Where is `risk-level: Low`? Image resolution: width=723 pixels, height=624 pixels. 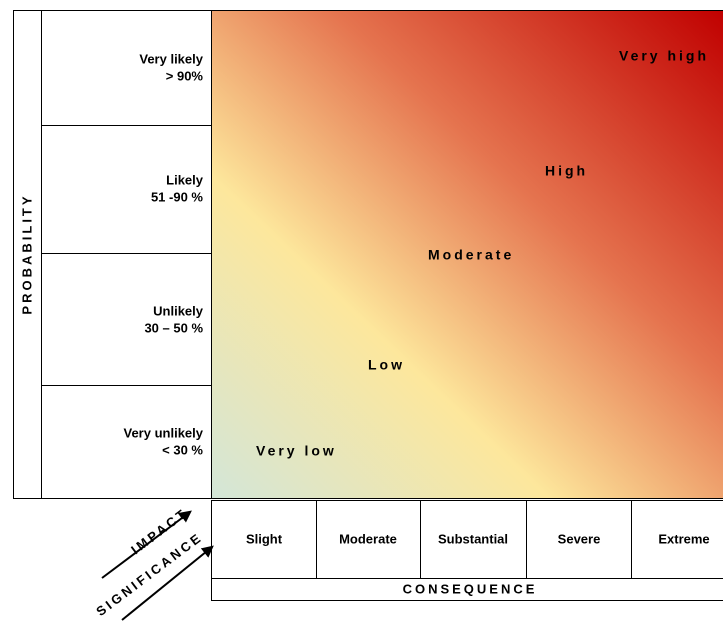 risk-level: Low is located at coordinates (386, 365).